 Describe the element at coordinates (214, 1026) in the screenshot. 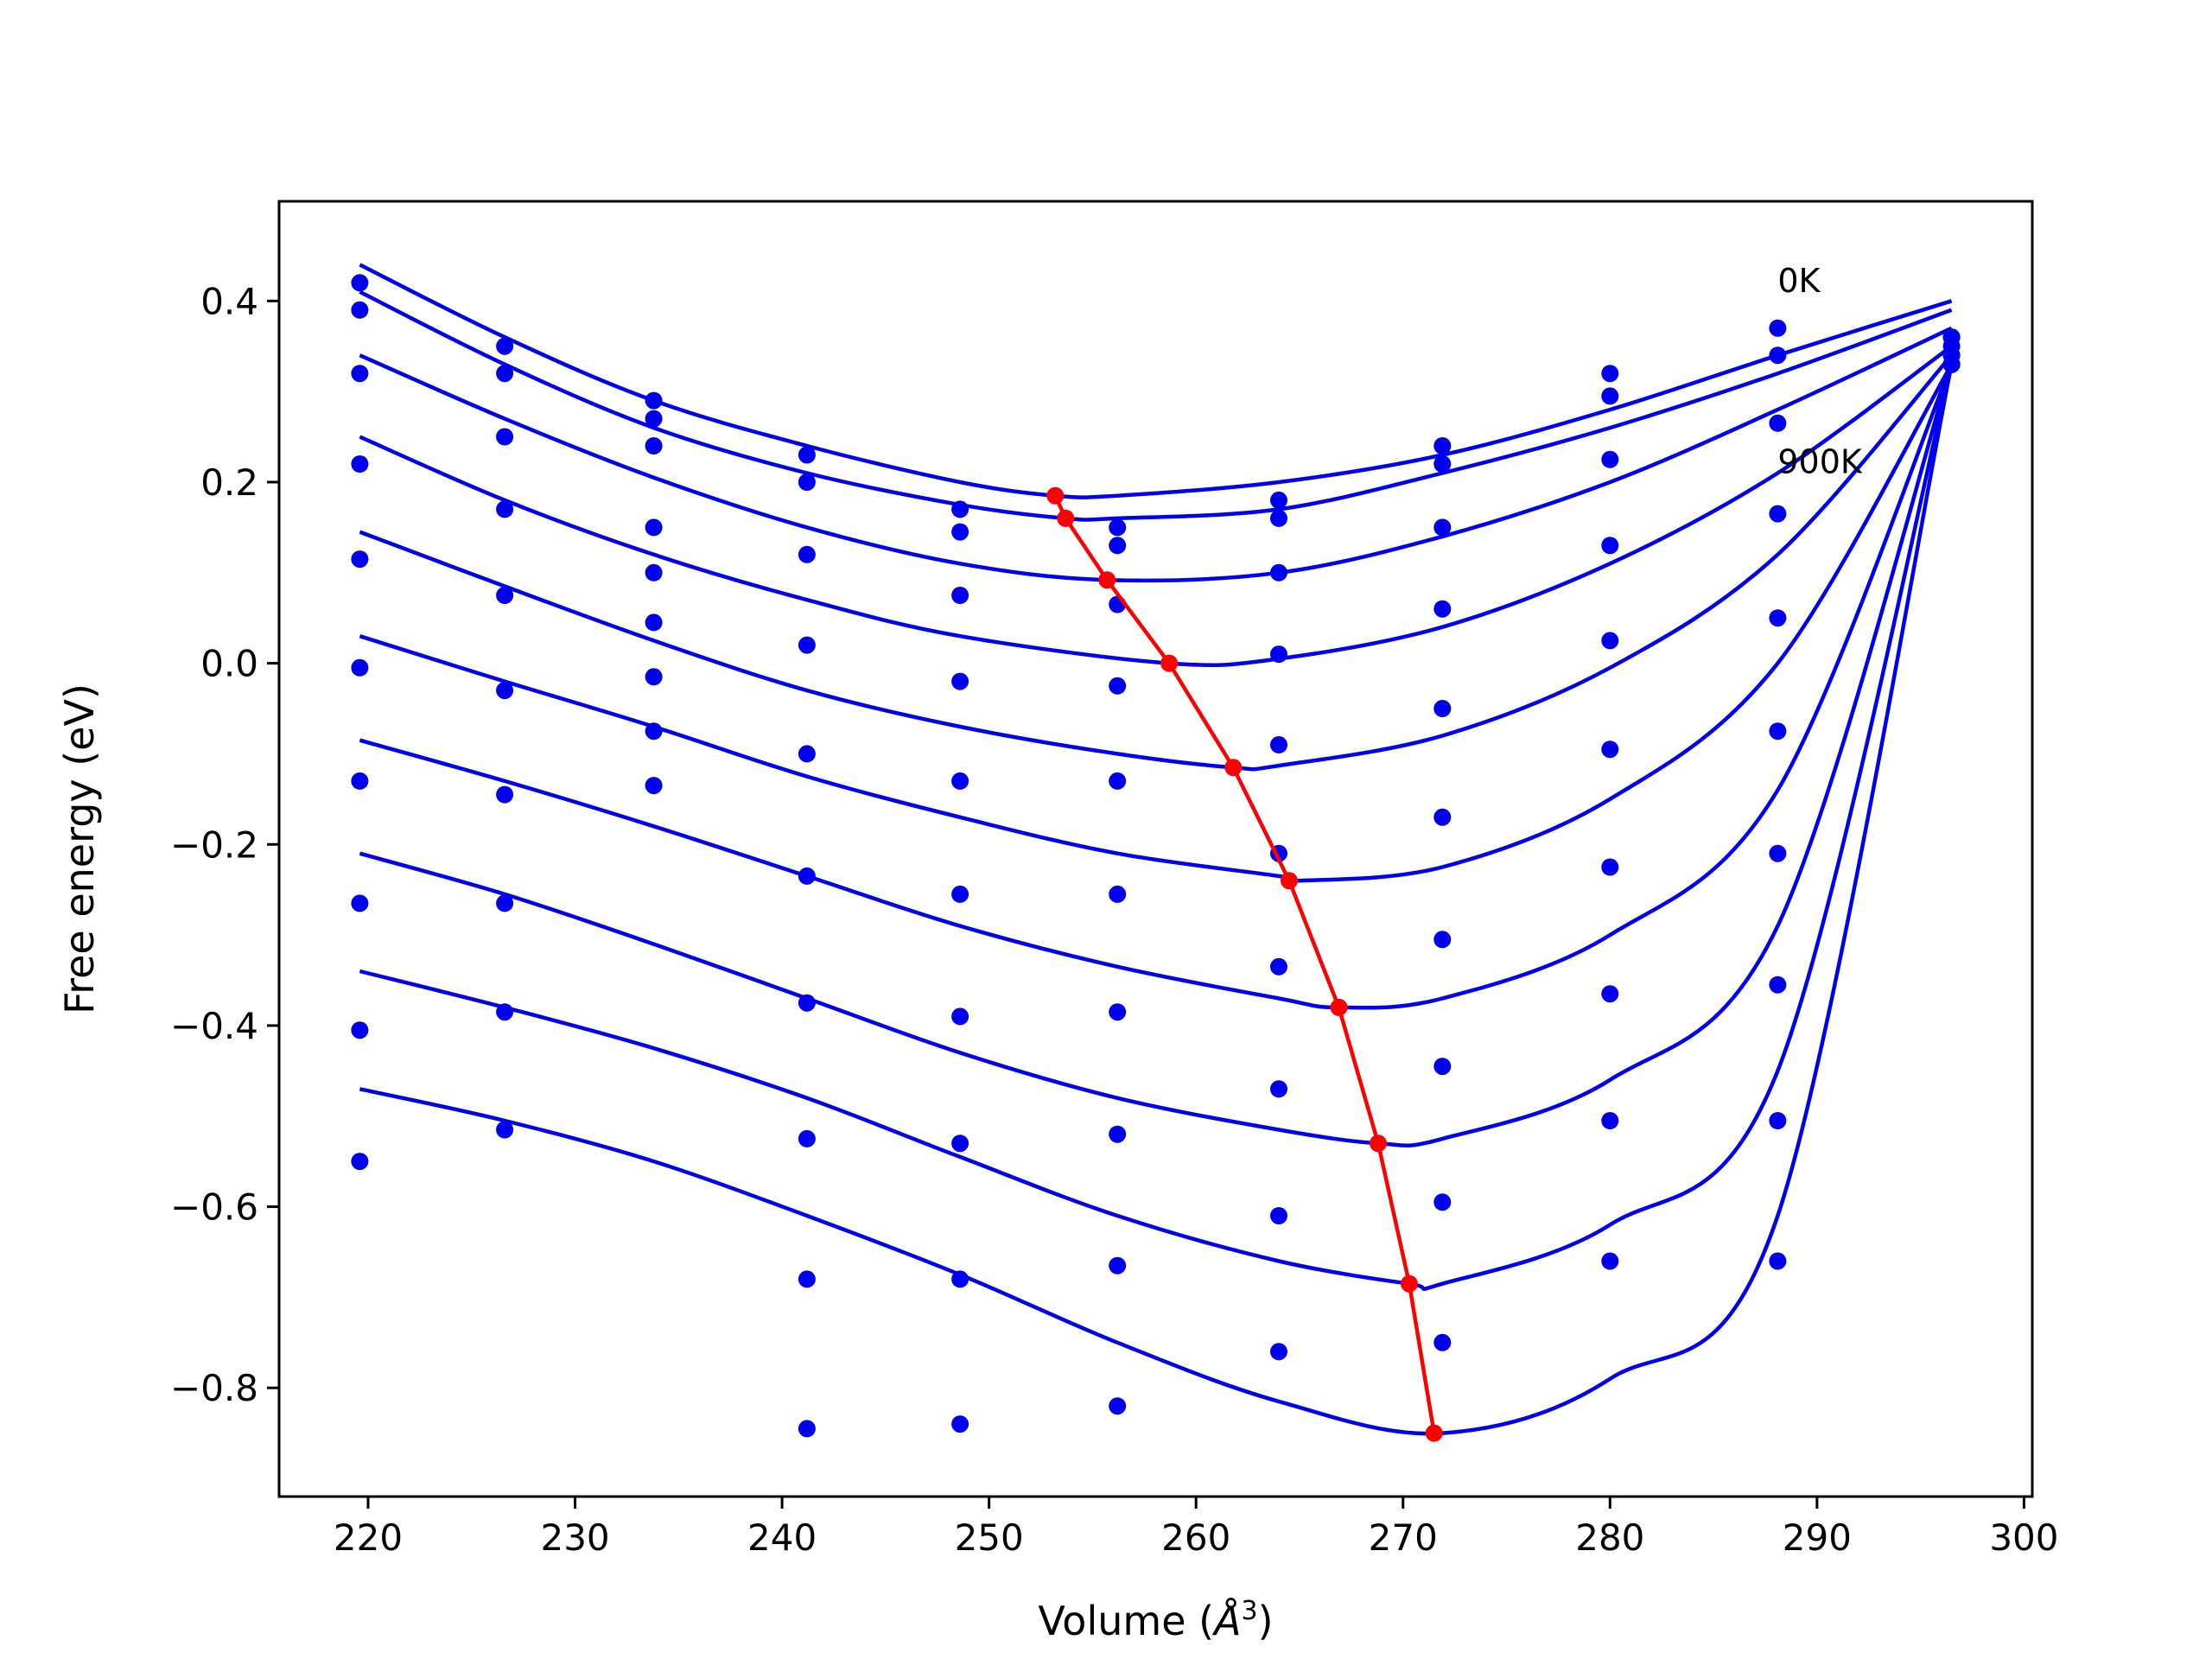

I see `y-tick-label: −0.4` at that location.